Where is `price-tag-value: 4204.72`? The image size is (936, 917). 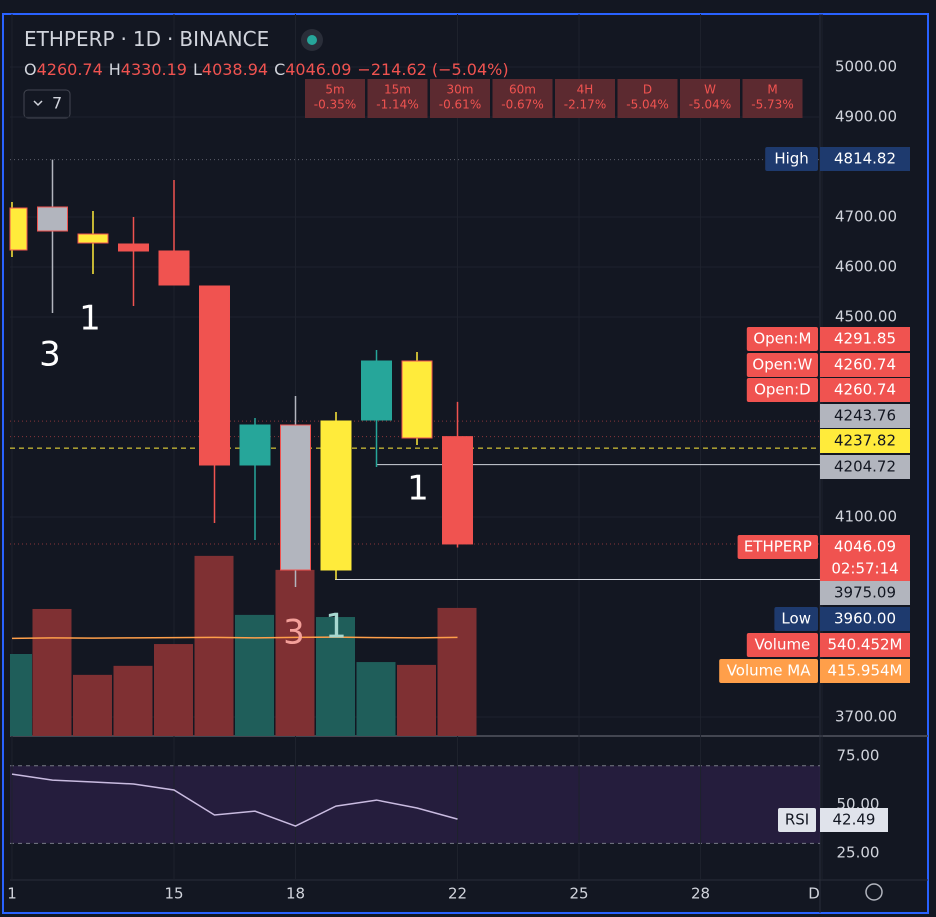
price-tag-value: 4204.72 is located at coordinates (865, 467).